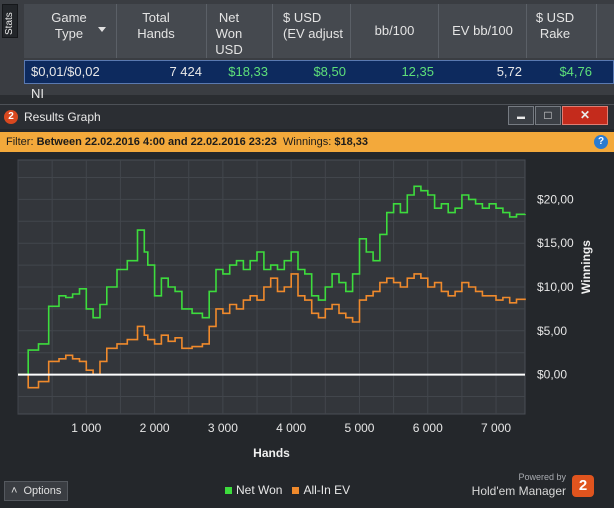 This screenshot has width=614, height=508. What do you see at coordinates (351, 142) in the screenshot?
I see `winnings-value: $18,33` at bounding box center [351, 142].